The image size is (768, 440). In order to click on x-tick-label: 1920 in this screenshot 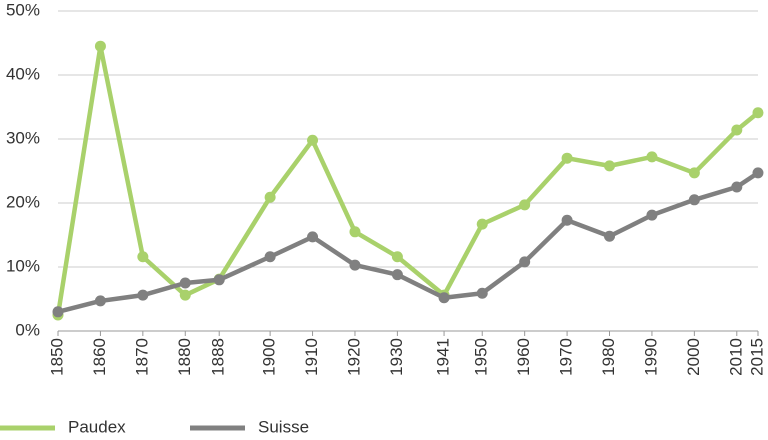, I will do `click(353, 357)`.